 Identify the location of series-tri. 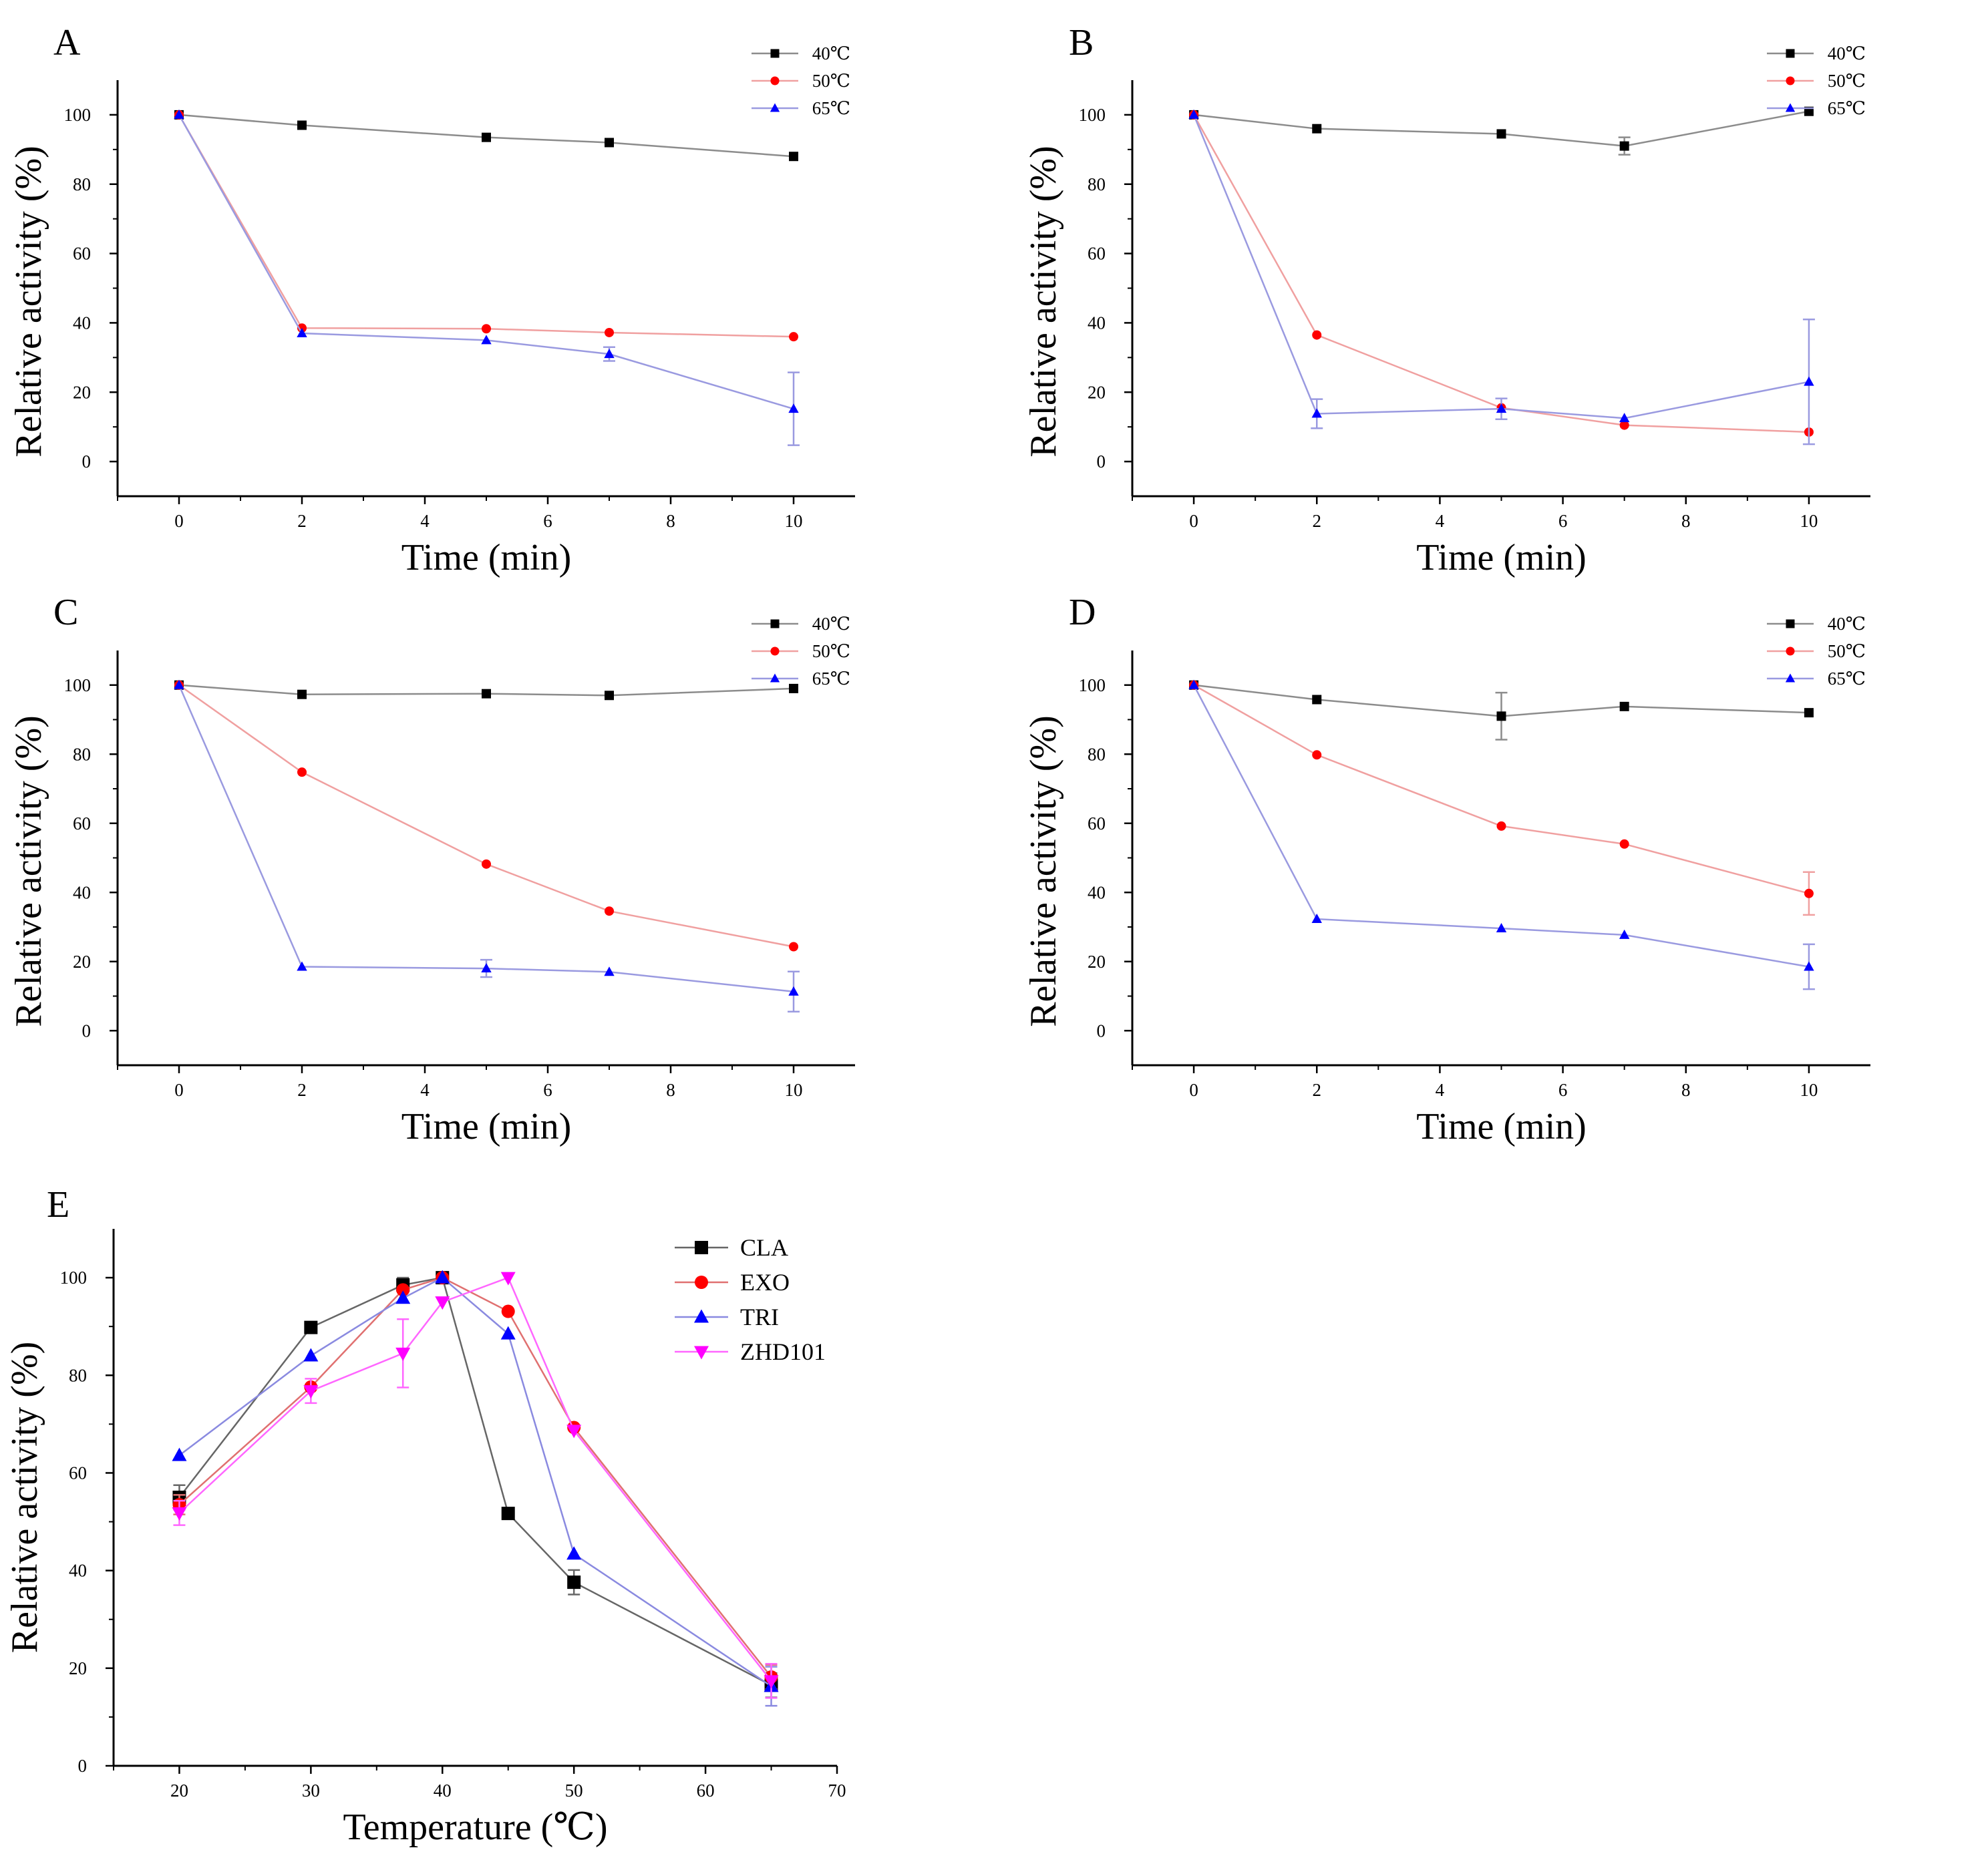
(475, 1488).